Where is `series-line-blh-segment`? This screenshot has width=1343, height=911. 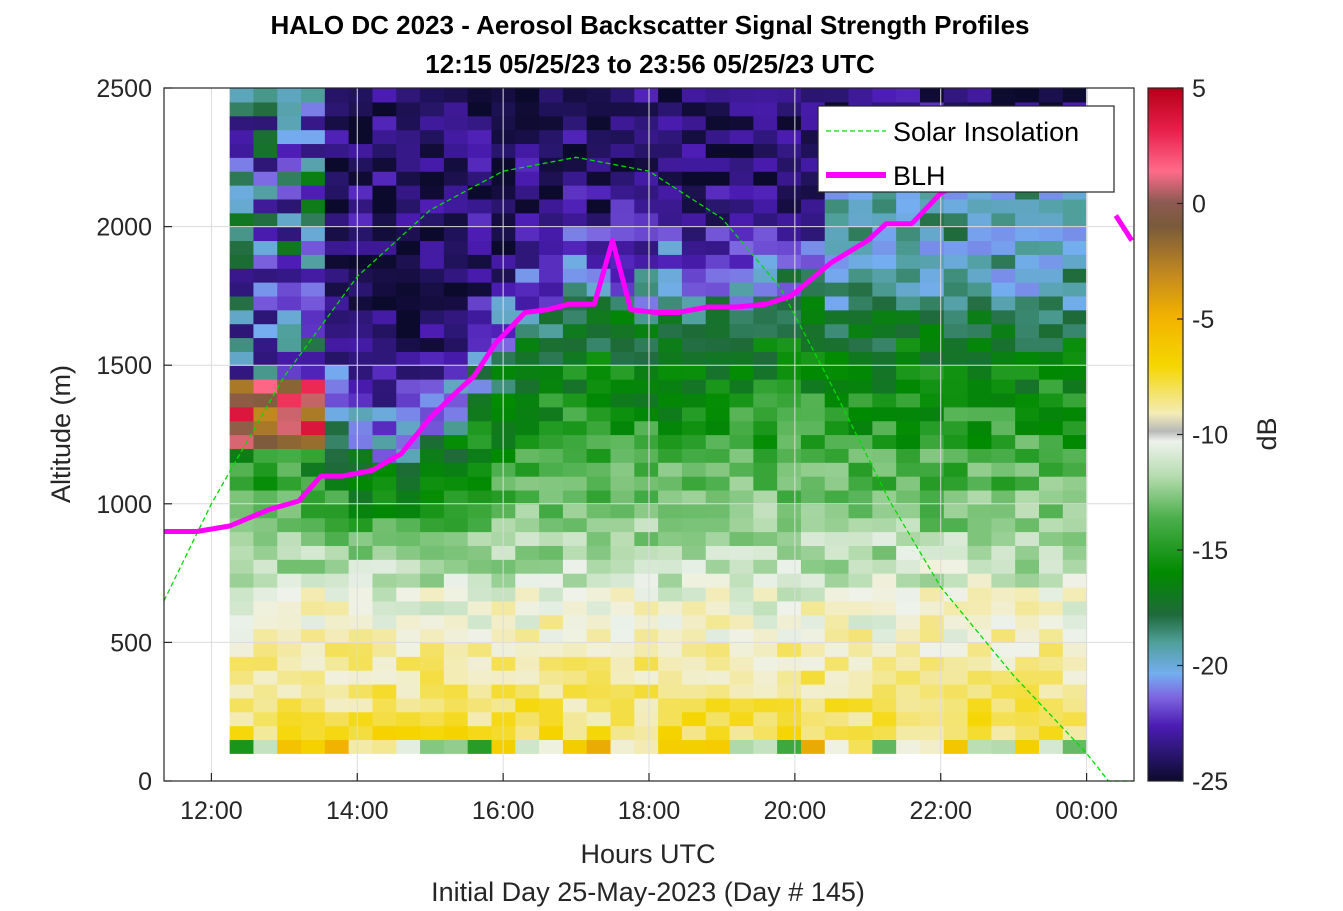
series-line-blh-segment is located at coordinates (1123, 228).